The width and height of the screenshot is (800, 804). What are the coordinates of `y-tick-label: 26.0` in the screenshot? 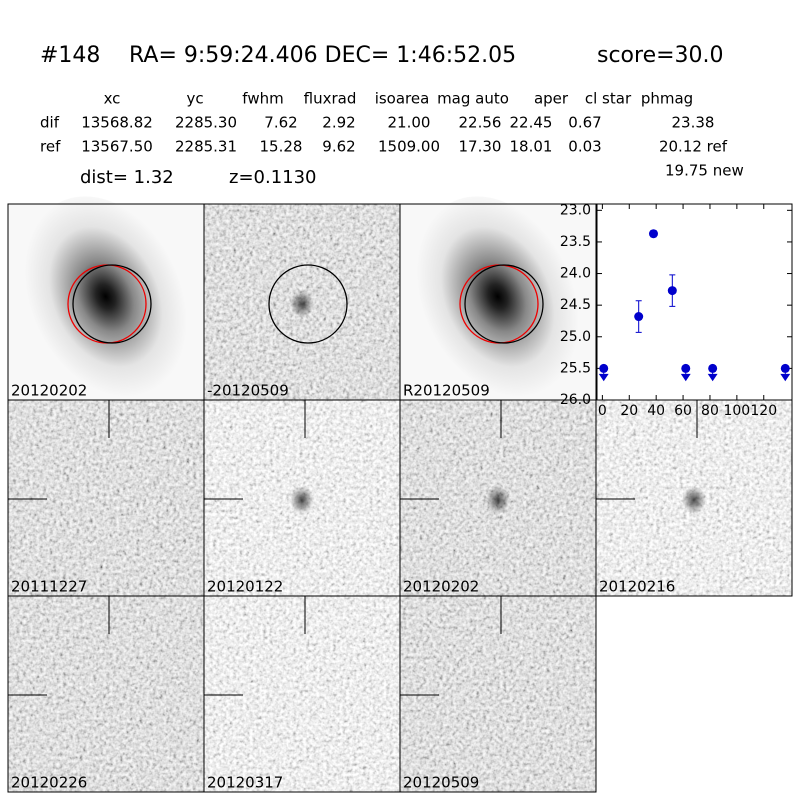 It's located at (575, 400).